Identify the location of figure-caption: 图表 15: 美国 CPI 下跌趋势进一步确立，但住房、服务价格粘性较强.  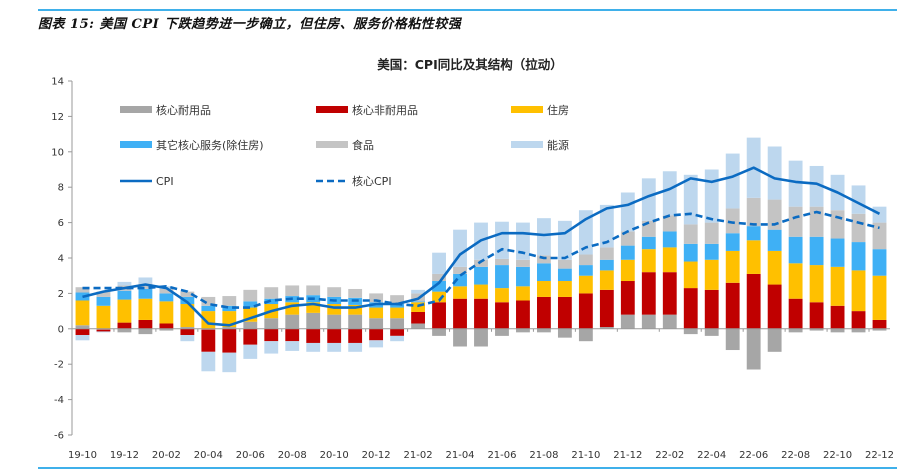
(250, 24).